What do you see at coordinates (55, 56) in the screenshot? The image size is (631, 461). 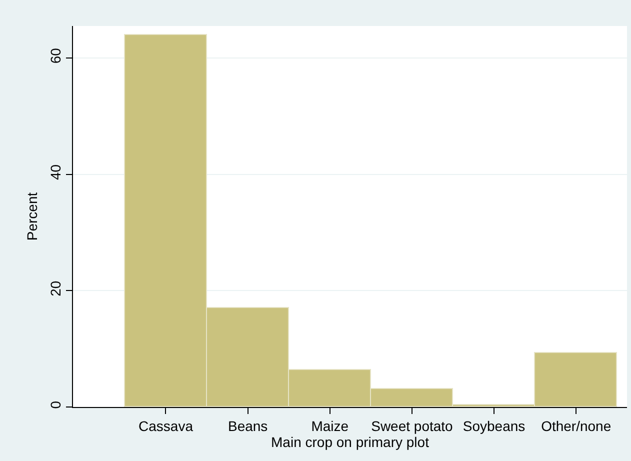 I see `y-tick-label: 60` at bounding box center [55, 56].